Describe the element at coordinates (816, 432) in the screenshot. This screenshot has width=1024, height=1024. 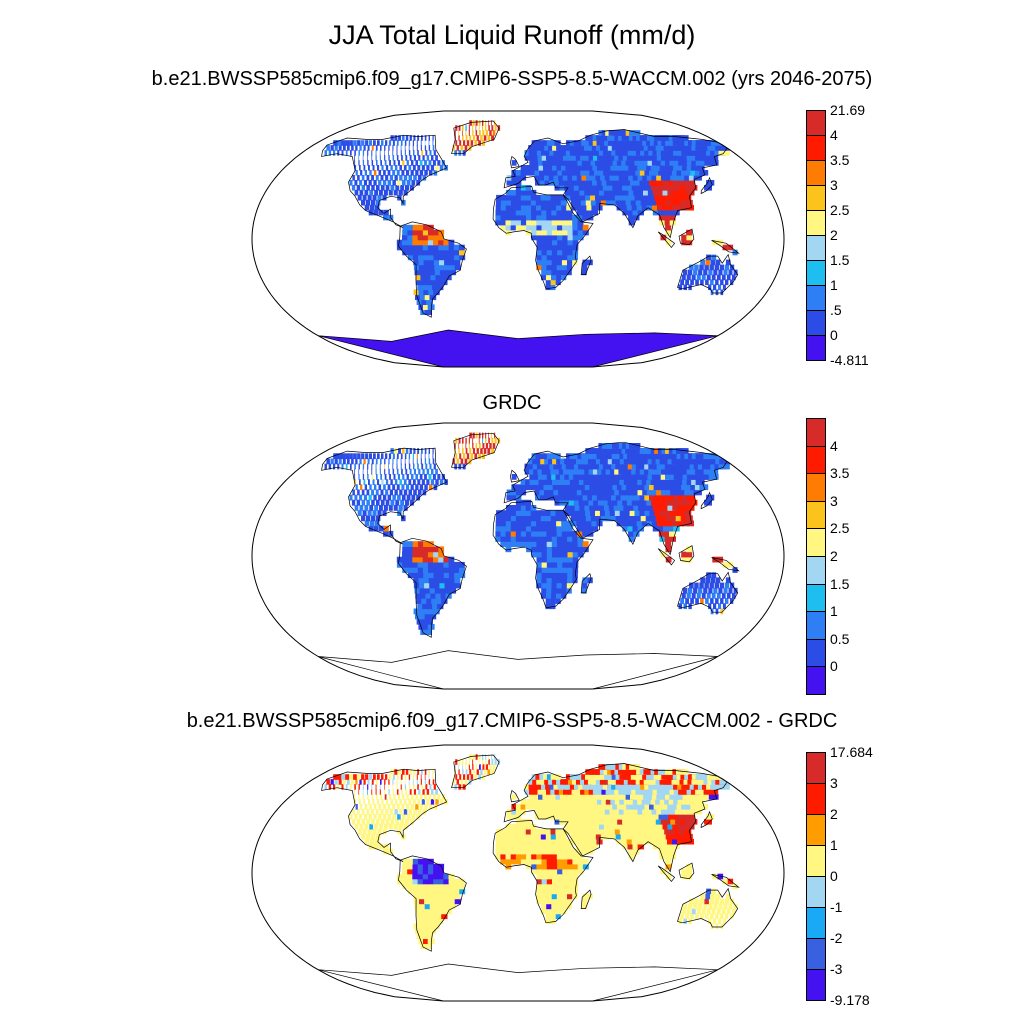
I see `colorbar-swatch` at that location.